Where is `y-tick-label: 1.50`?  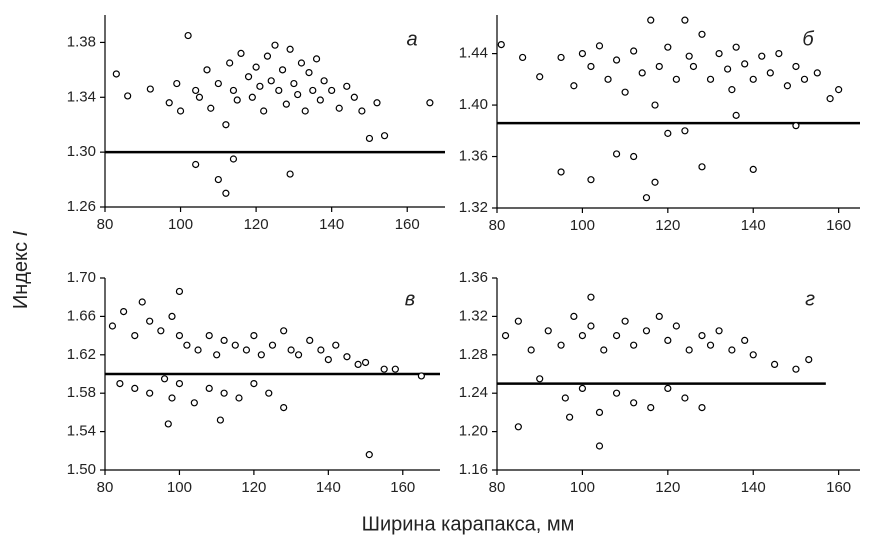
y-tick-label: 1.50 is located at coordinates (81, 469).